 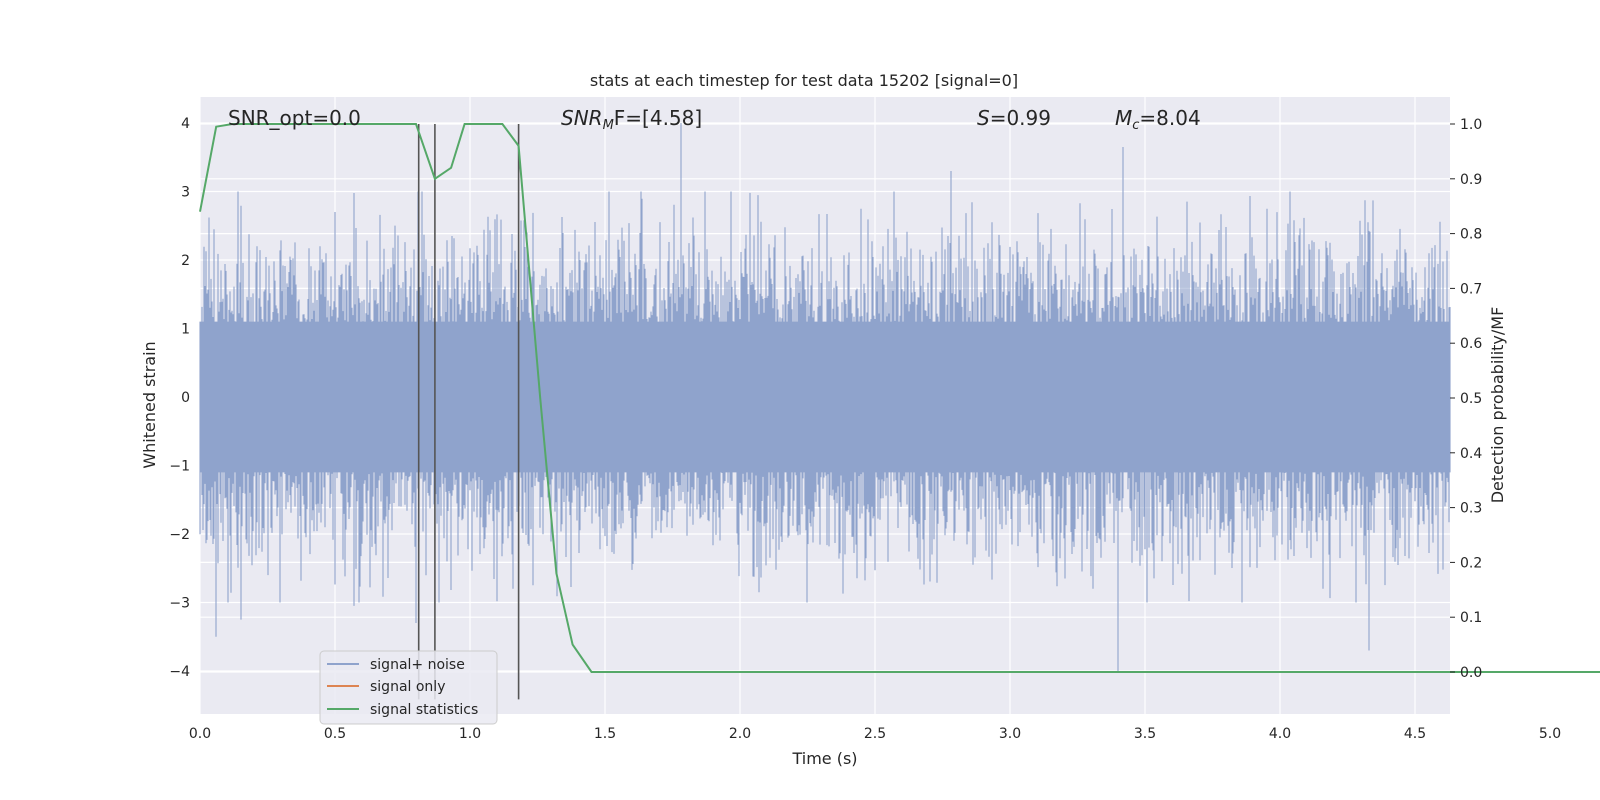 What do you see at coordinates (149, 404) in the screenshot?
I see `y-axis-left-label: Whitened strain` at bounding box center [149, 404].